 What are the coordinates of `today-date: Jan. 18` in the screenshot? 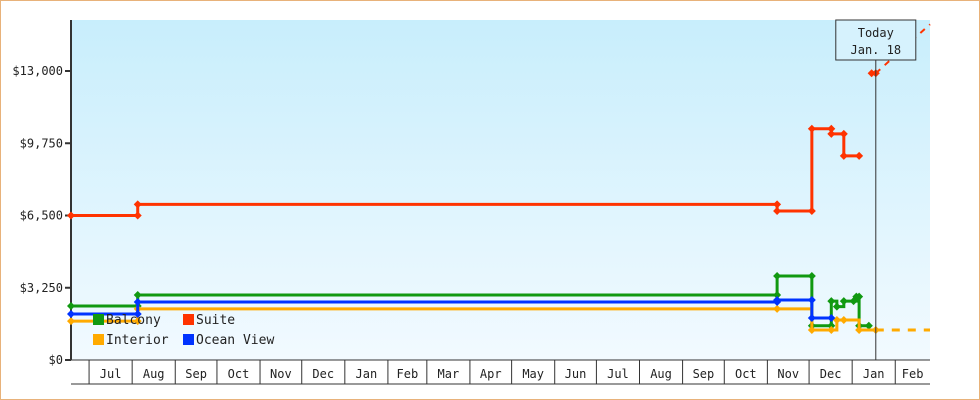 It's located at (876, 50).